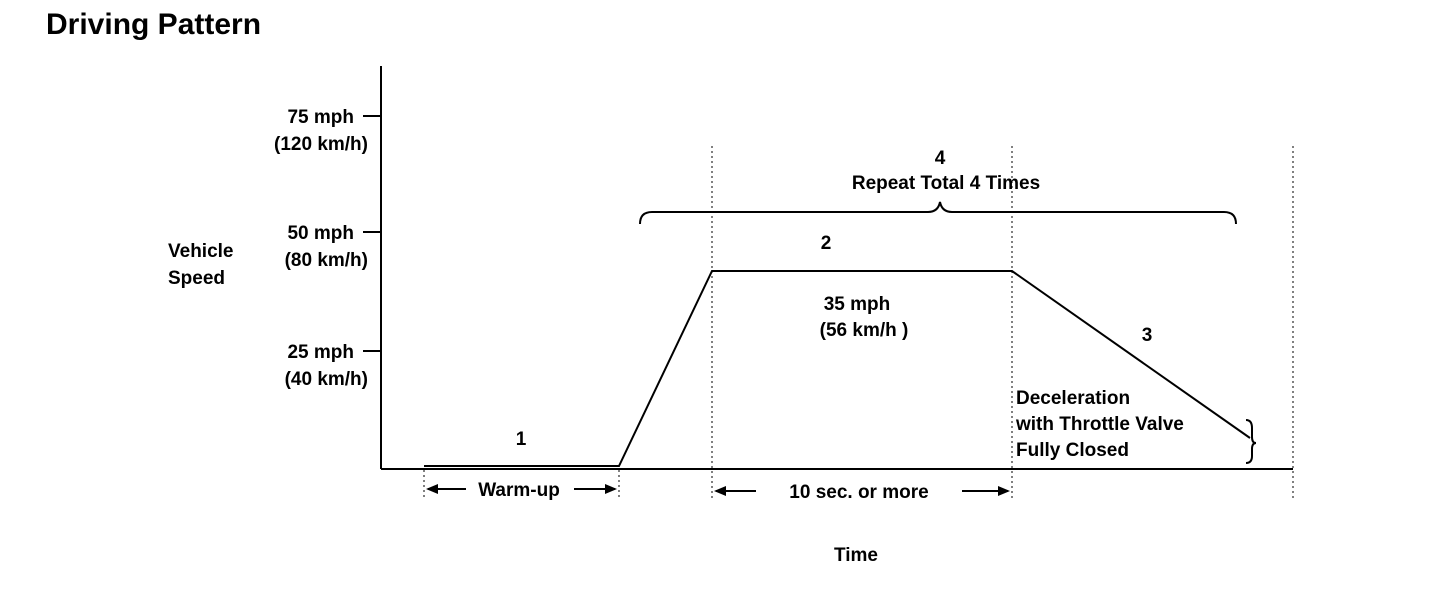 This screenshot has width=1456, height=598. What do you see at coordinates (201, 251) in the screenshot?
I see `y-axis-label-line1: Vehicle` at bounding box center [201, 251].